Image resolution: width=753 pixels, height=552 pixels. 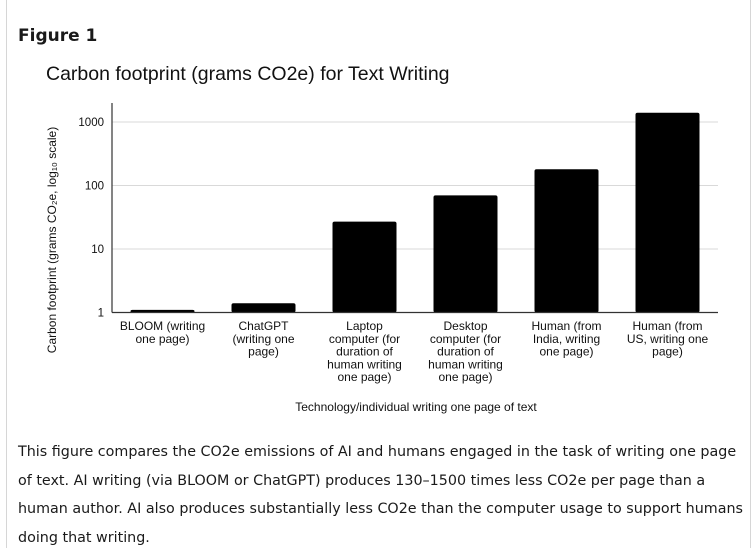 What do you see at coordinates (101, 314) in the screenshot?
I see `y-tick-label: 1` at bounding box center [101, 314].